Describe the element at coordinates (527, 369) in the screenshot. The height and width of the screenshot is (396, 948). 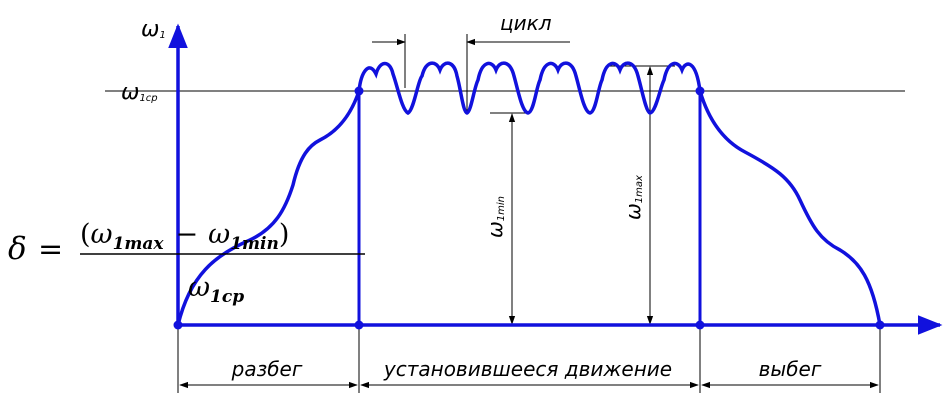
I see `phase-label-steady: установившееся движение` at that location.